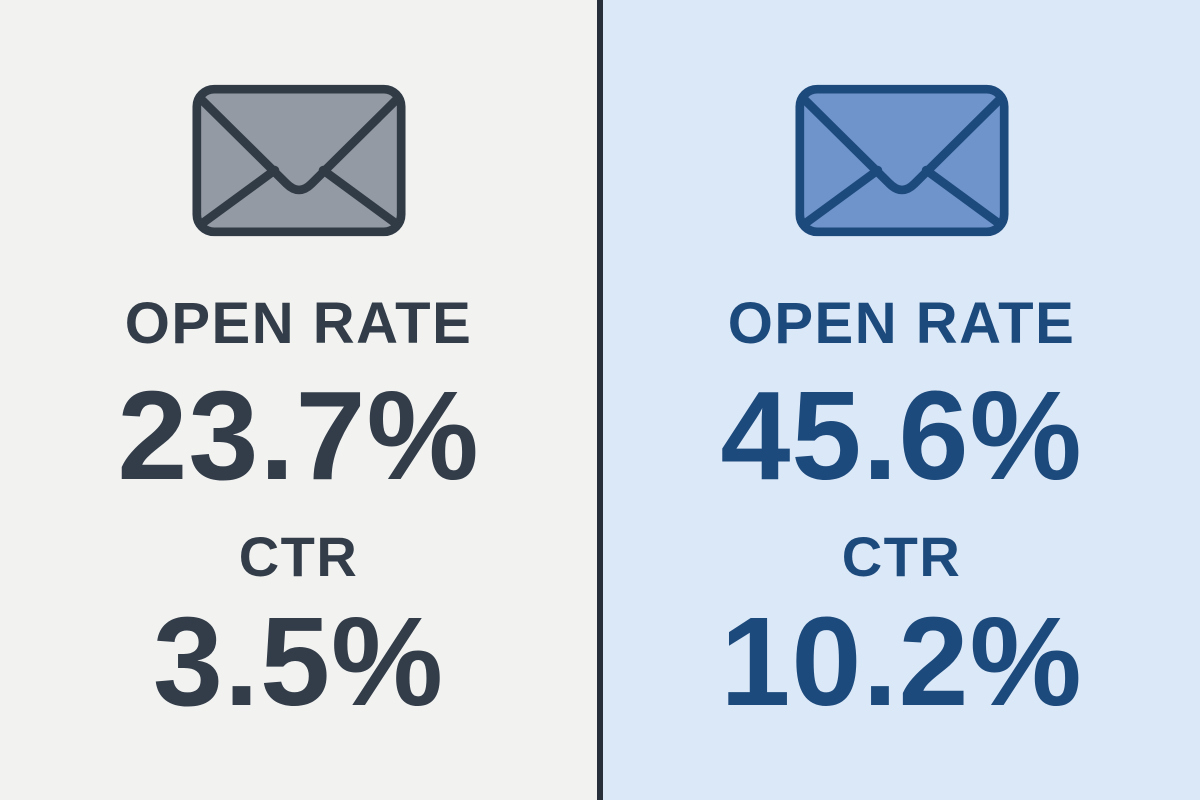  What do you see at coordinates (600, 400) in the screenshot?
I see `panel-divider` at bounding box center [600, 400].